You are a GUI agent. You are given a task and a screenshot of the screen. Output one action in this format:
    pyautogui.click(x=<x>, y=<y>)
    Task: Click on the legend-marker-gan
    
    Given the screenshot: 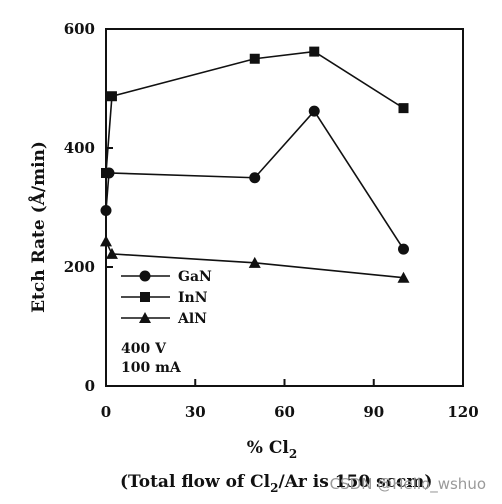 What is the action you would take?
    pyautogui.click(x=145, y=276)
    